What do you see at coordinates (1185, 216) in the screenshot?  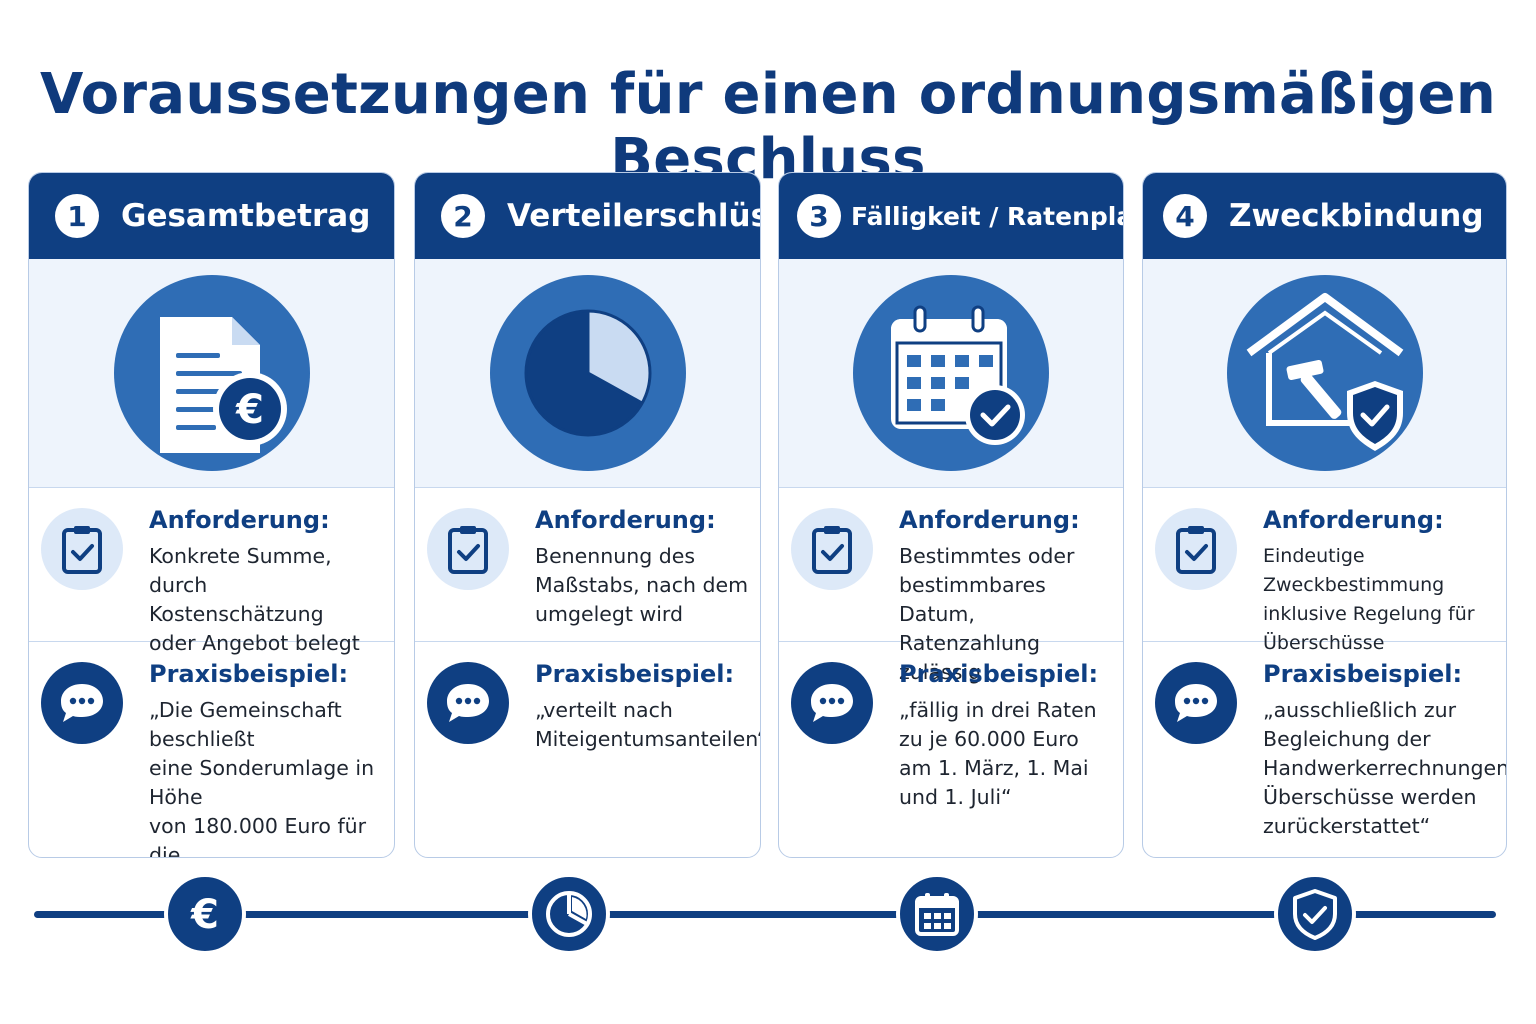 I see `step-number: 4` at bounding box center [1185, 216].